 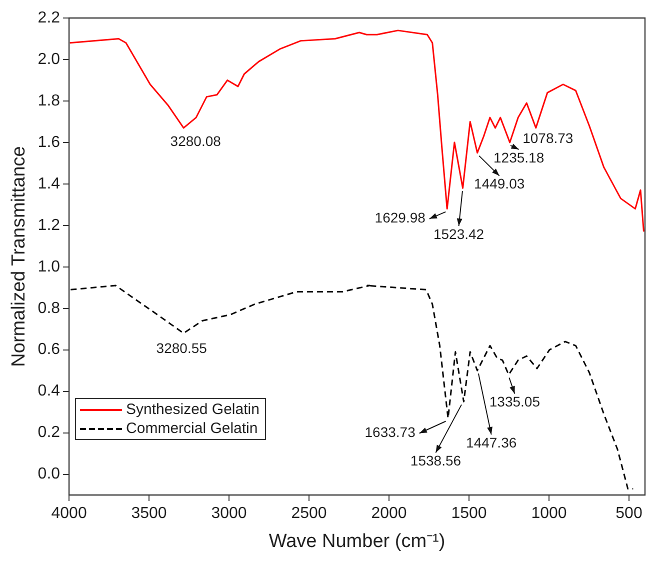 I want to click on annotation: 1538.56, so click(x=436, y=460).